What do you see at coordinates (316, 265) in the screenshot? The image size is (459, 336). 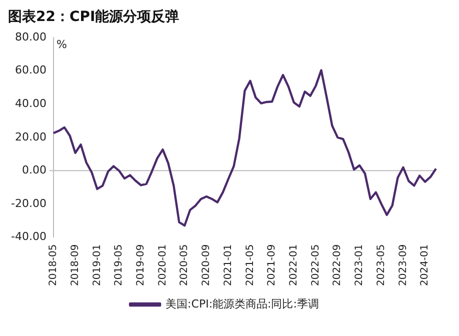 I see `x-tick-label: 2022-05` at bounding box center [316, 265].